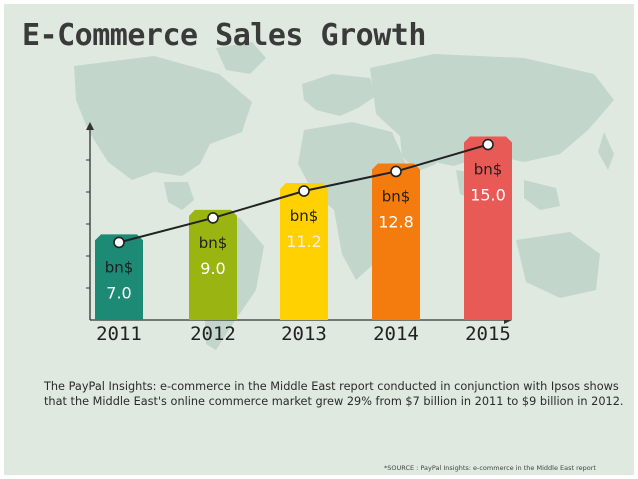 The image size is (638, 479). I want to click on trend-point-2011, so click(119, 242).